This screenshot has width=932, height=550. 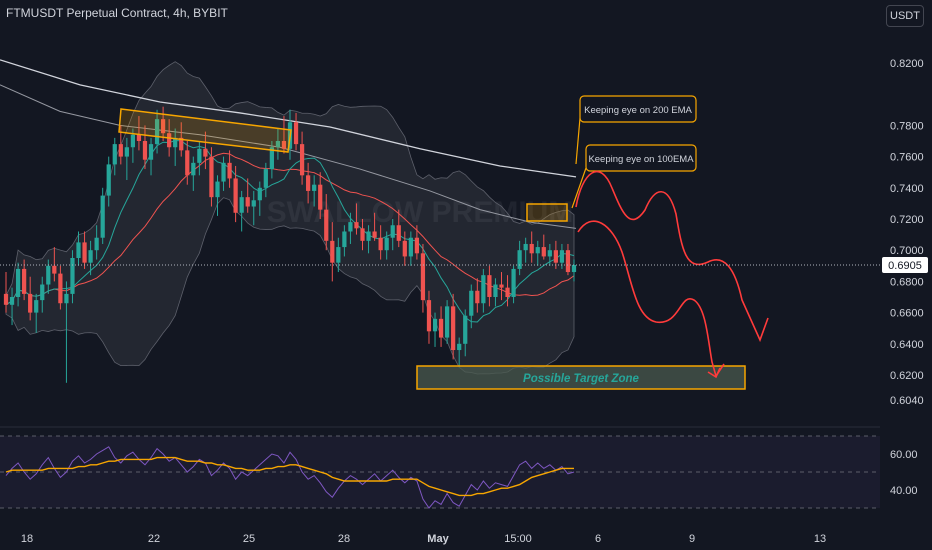 I want to click on callout-200-ema-box, so click(x=638, y=109).